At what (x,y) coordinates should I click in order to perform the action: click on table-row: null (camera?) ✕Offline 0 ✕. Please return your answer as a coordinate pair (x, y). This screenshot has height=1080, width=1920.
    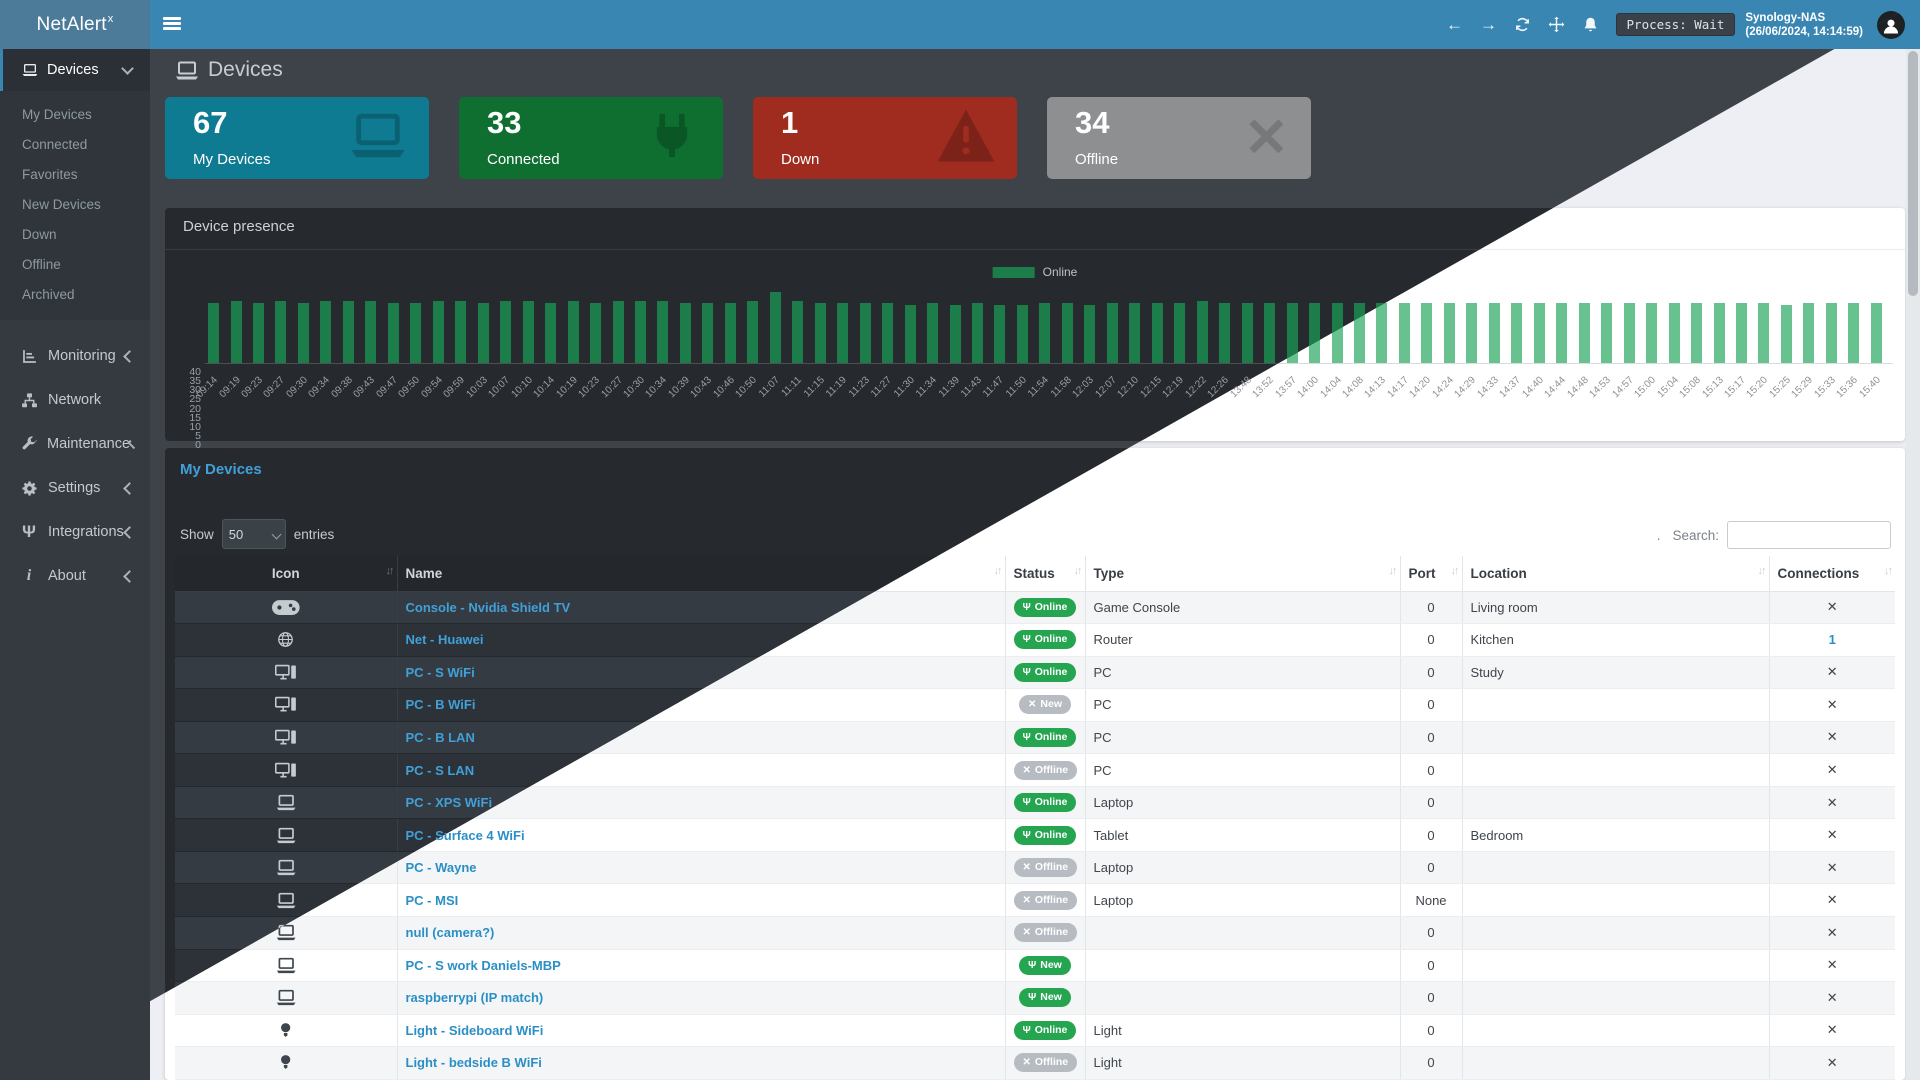
    Looking at the image, I should click on (1035, 933).